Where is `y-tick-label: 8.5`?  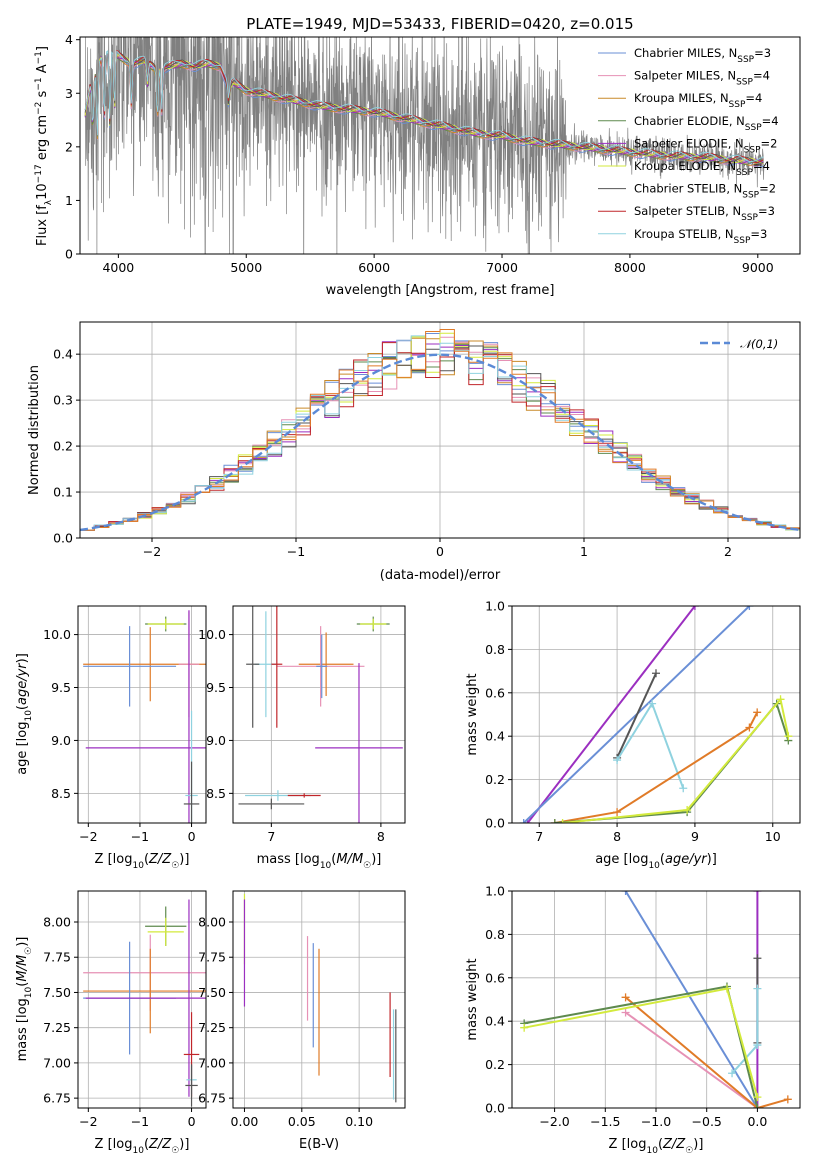
y-tick-label: 8.5 is located at coordinates (216, 793).